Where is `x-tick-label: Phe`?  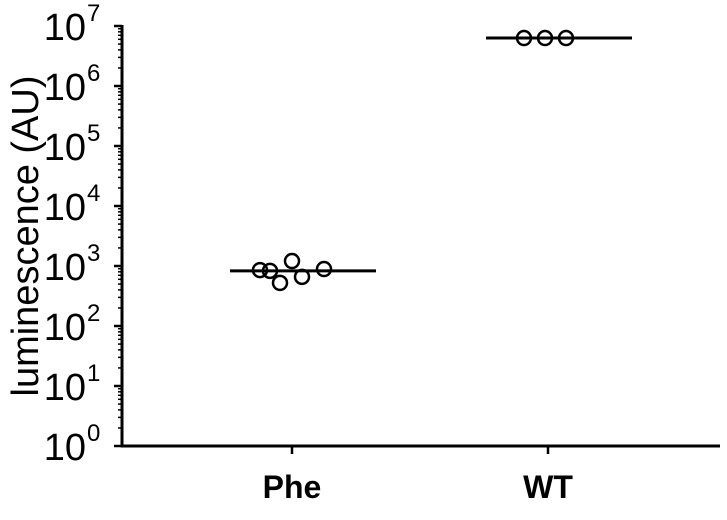
x-tick-label: Phe is located at coordinates (292, 487).